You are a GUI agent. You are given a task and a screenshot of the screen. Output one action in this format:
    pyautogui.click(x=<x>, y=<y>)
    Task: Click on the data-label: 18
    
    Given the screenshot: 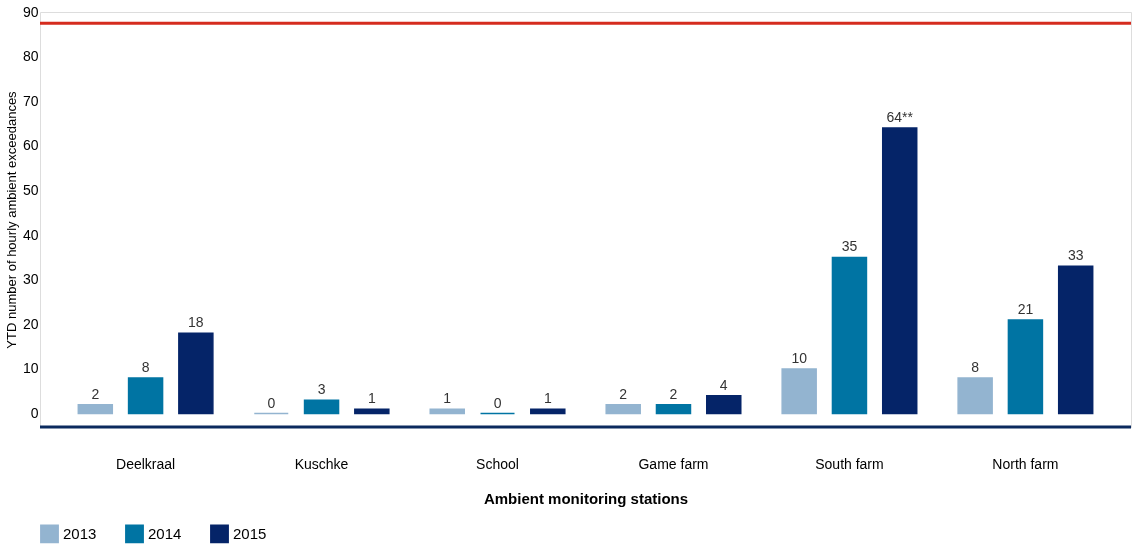 What is the action you would take?
    pyautogui.click(x=196, y=322)
    